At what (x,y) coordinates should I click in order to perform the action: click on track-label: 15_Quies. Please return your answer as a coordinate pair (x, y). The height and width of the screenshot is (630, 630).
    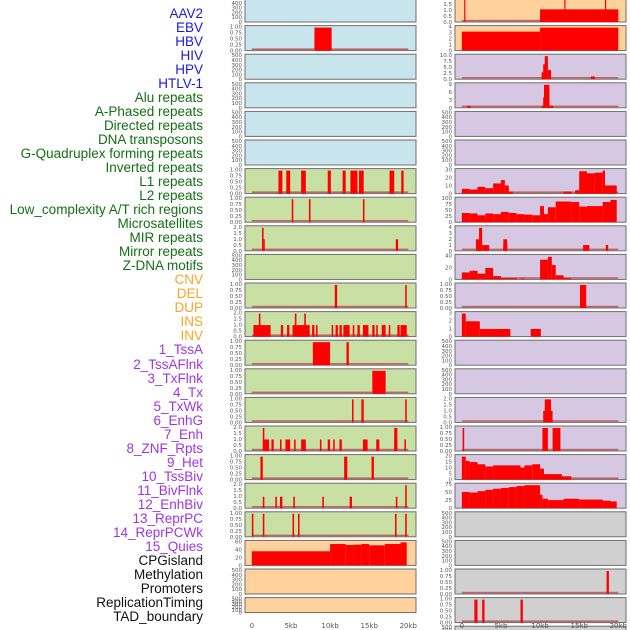
    Looking at the image, I should click on (174, 546).